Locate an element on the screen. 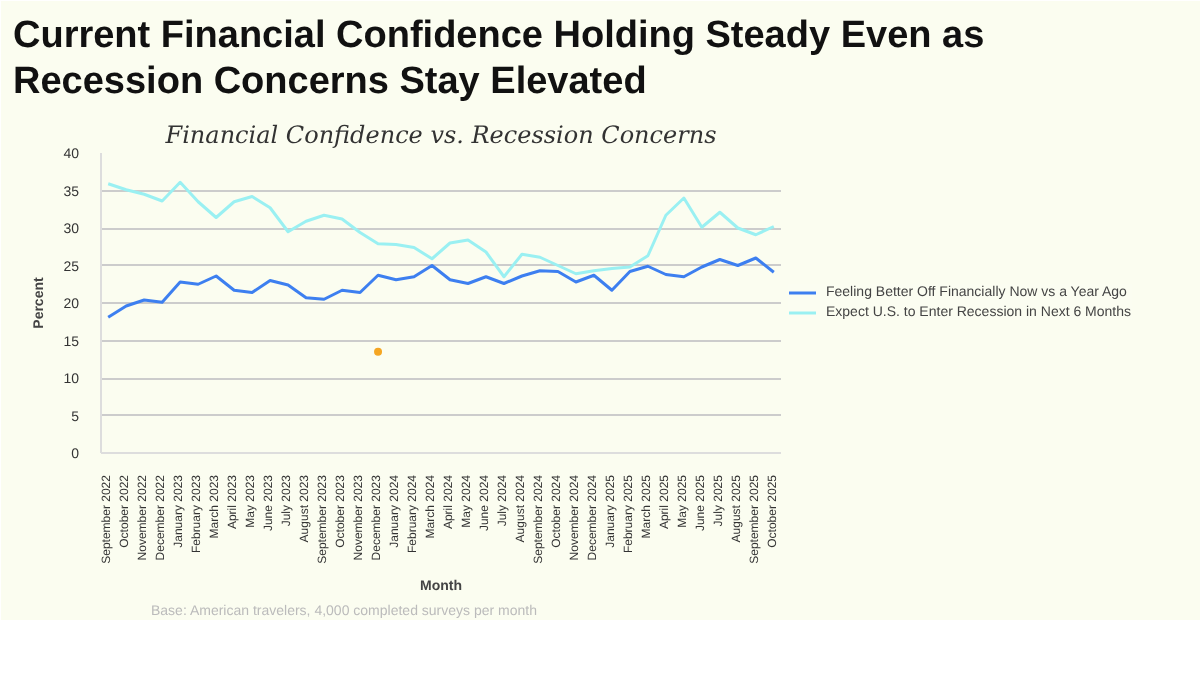 The image size is (1200, 682). chart-subtitle: Financial Confidence vs. Recession Concerns is located at coordinates (440, 135).